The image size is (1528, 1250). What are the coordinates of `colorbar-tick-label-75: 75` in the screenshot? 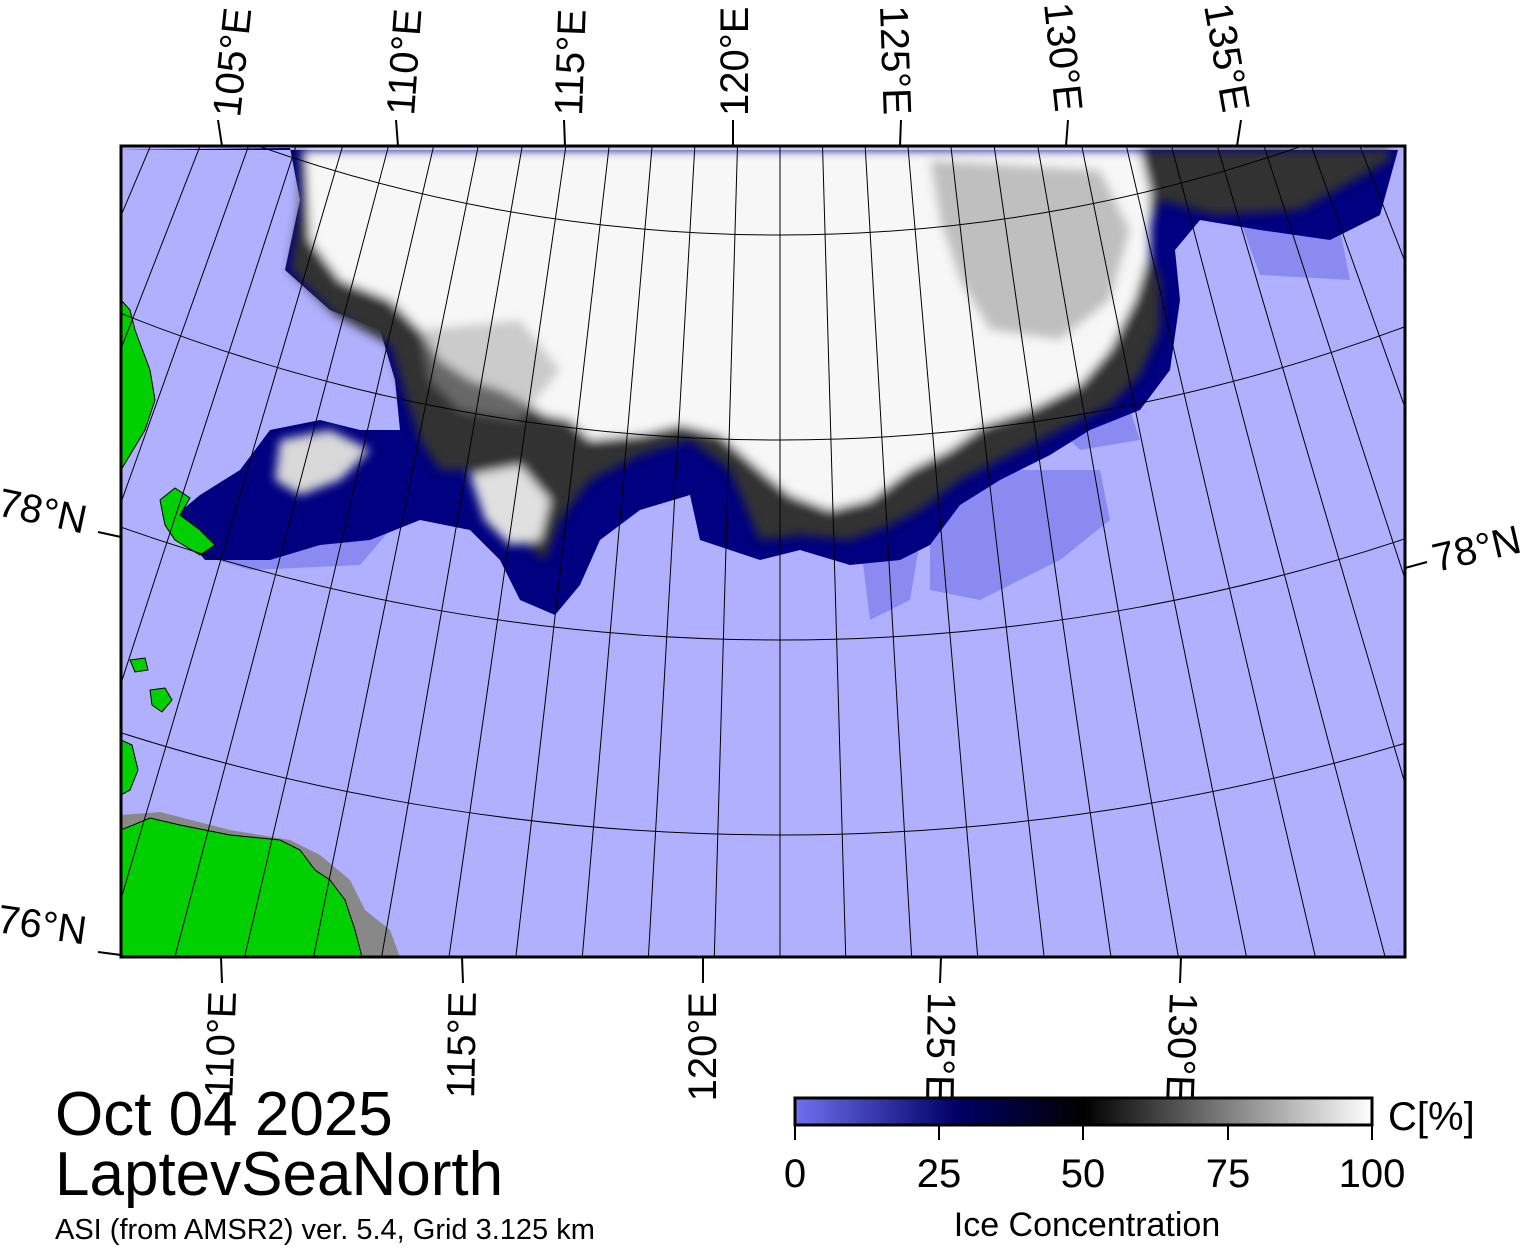 It's located at (1228, 1174).